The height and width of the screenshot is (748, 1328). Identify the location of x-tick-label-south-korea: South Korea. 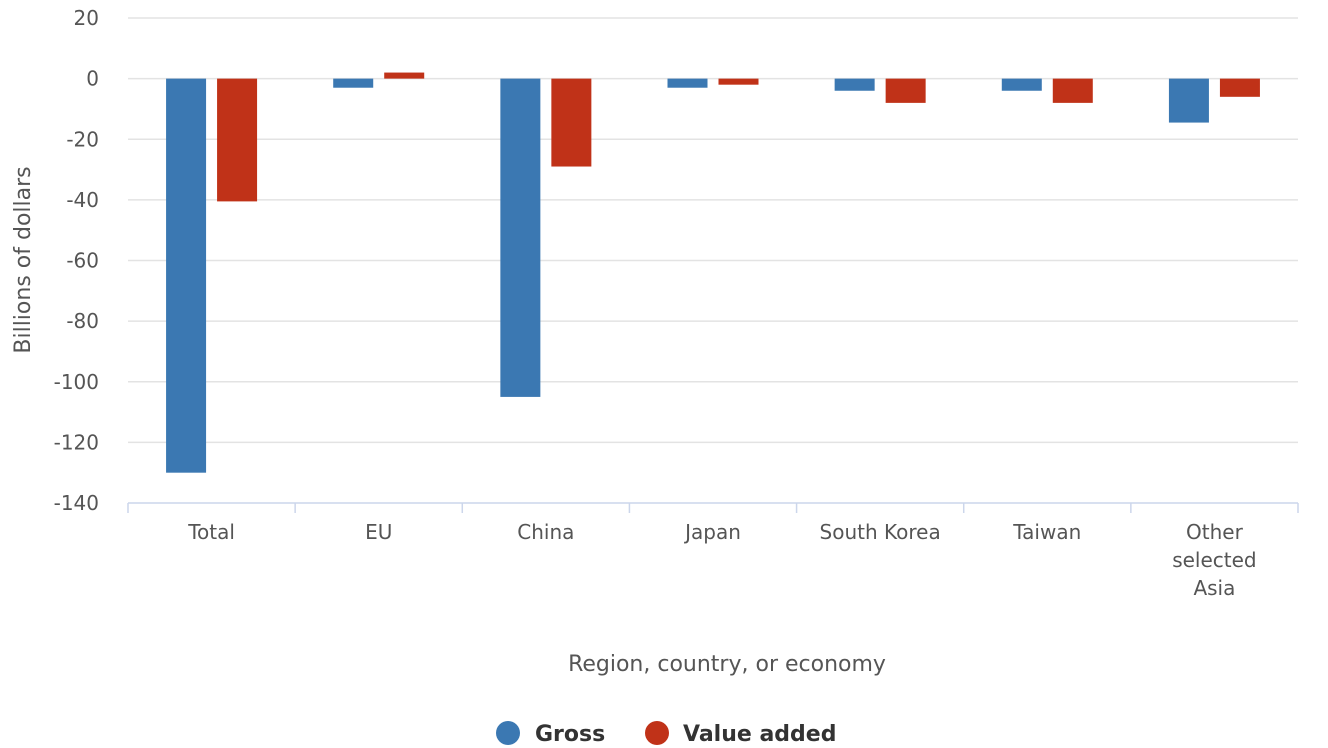
(880, 532).